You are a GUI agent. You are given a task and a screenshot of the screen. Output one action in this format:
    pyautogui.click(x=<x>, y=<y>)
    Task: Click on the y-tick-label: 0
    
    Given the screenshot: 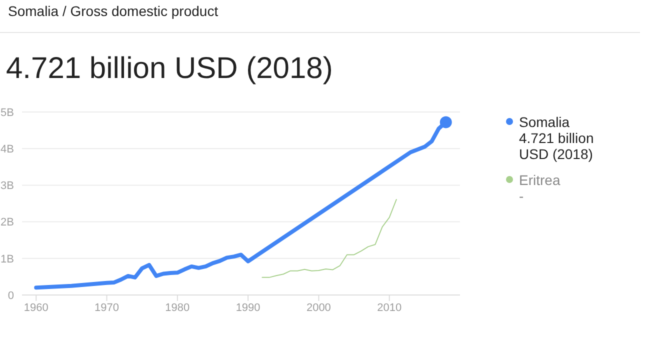 What is the action you would take?
    pyautogui.click(x=11, y=296)
    